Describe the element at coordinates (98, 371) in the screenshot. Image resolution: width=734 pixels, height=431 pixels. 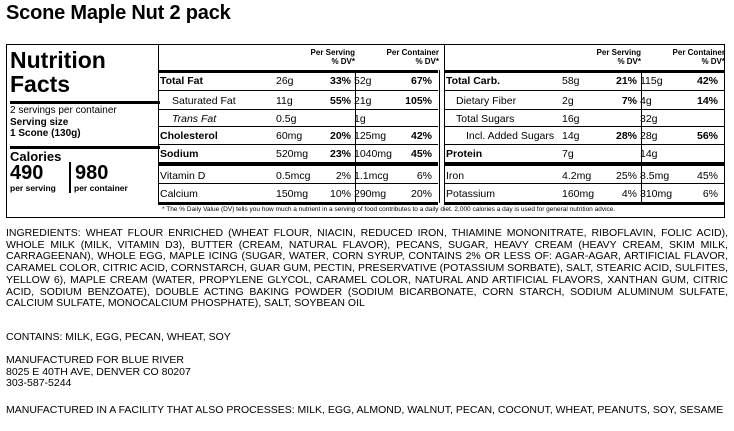
I see `manufacturer-address: 8025 E 40TH AVE, DENVER CO 80207` at that location.